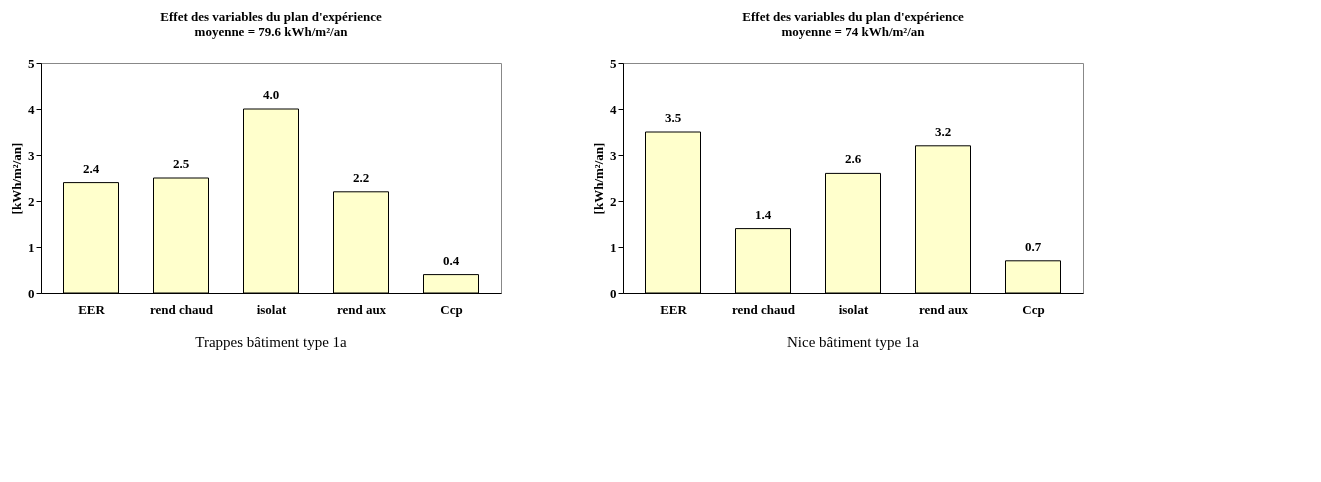 The height and width of the screenshot is (482, 1321). I want to click on data-label: 2.2, so click(361, 177).